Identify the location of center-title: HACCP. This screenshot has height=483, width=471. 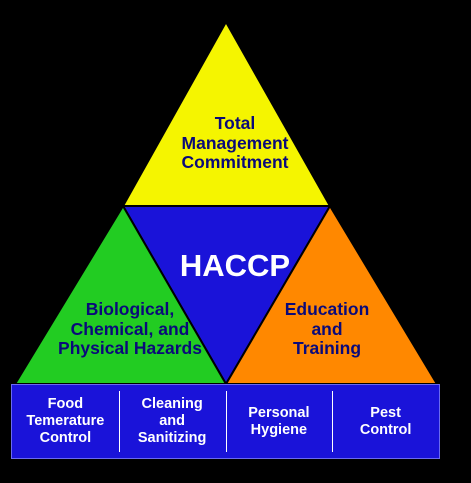
(235, 265).